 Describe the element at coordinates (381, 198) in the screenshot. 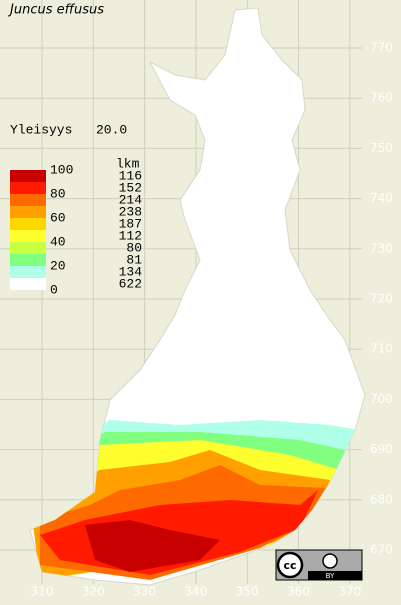

I see `y-coordinate-label: 740` at that location.